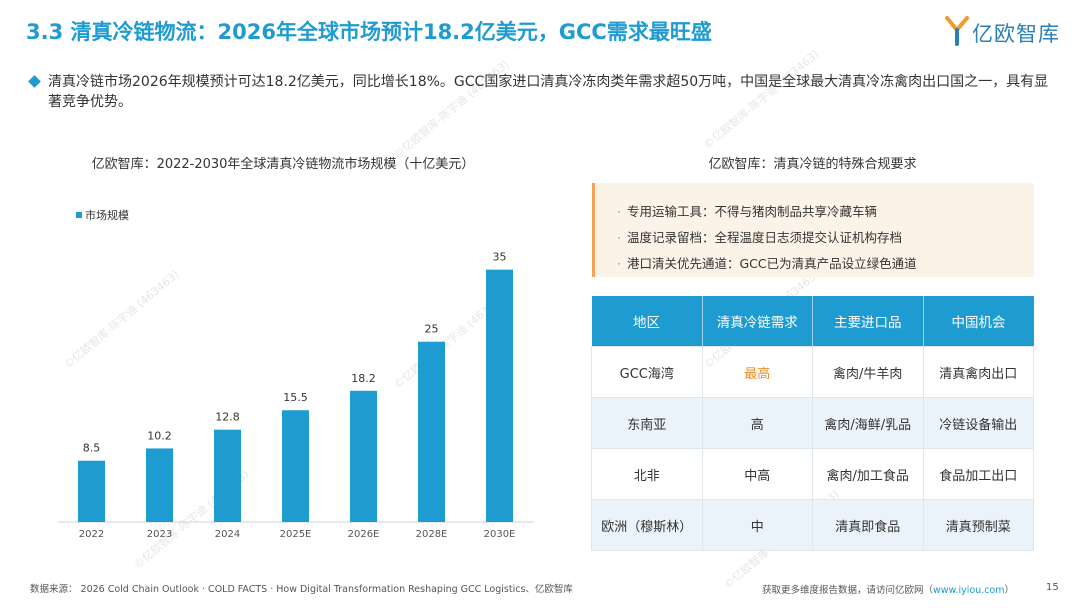 The width and height of the screenshot is (1080, 608). I want to click on table-cell: 禽肉/海鲜/乳品, so click(868, 423).